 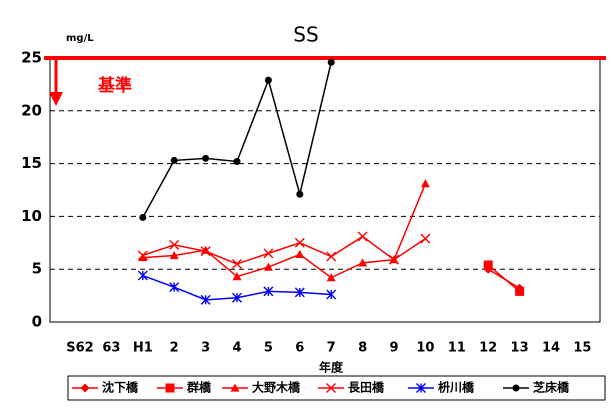 I want to click on standard-arrow-head, so click(x=56, y=99).